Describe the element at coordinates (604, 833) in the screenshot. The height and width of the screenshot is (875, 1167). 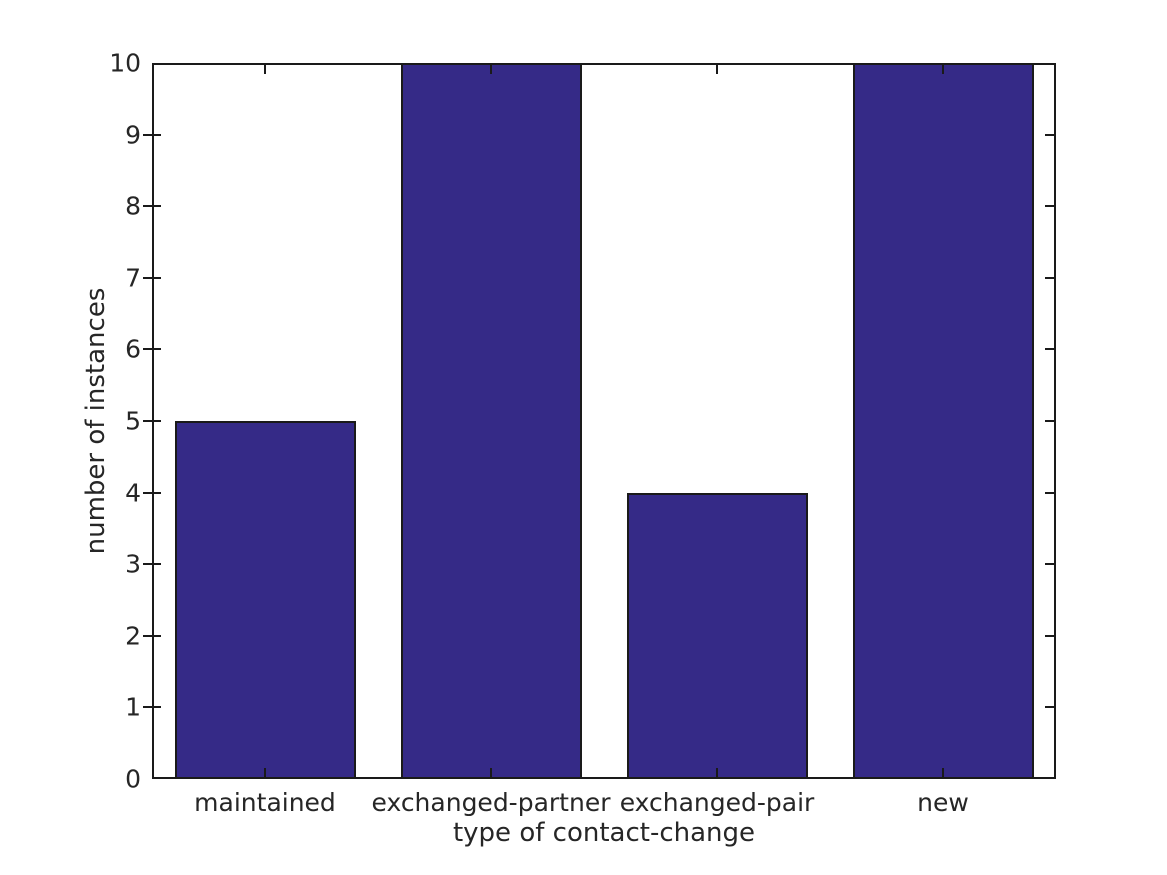
I see `x-axis-title: type of contact-change` at that location.